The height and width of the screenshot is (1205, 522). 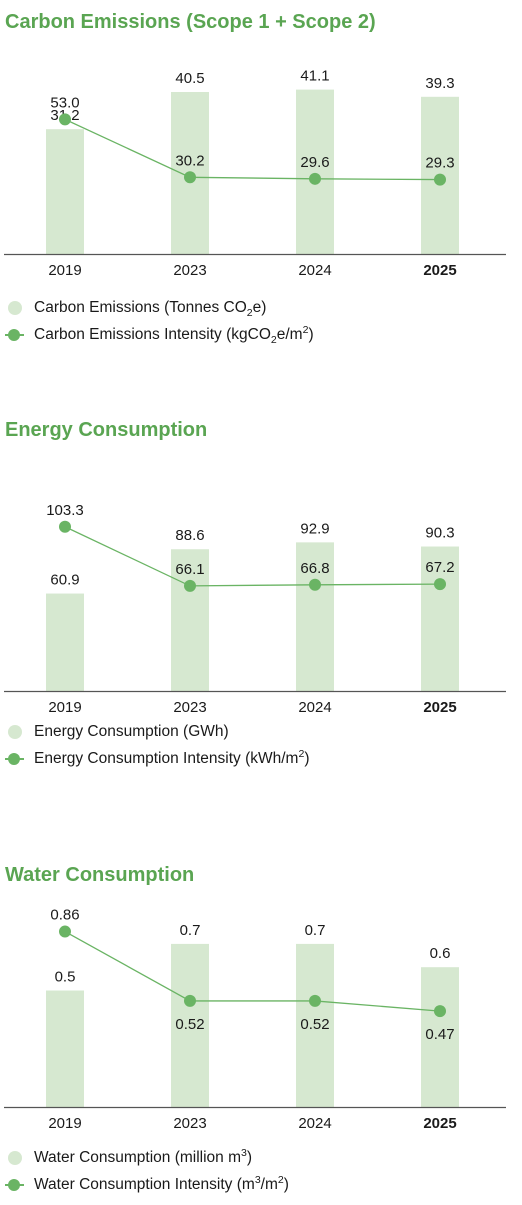 What do you see at coordinates (314, 76) in the screenshot?
I see `bar-value-label: 41.1` at bounding box center [314, 76].